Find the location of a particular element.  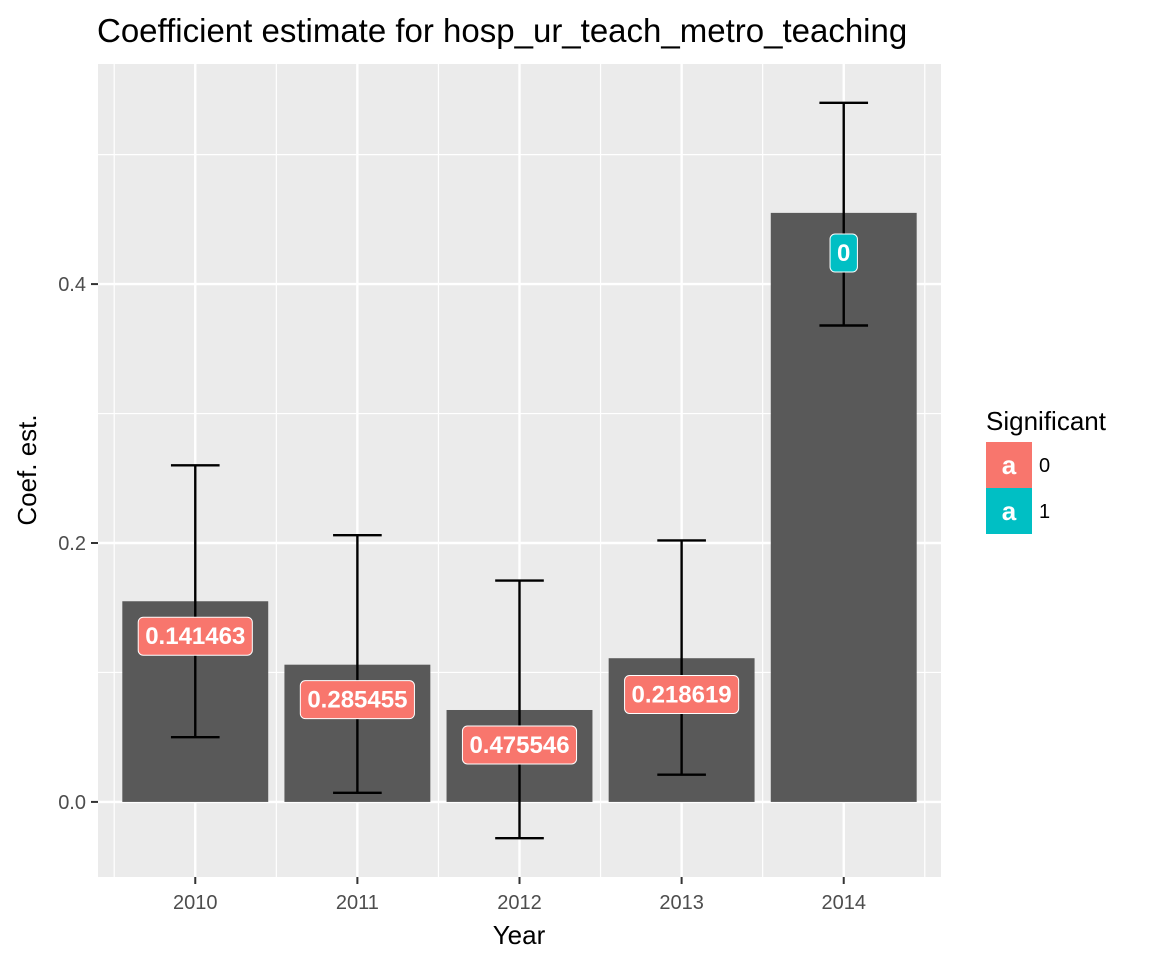

data-label-text: 0.285455 is located at coordinates (357, 700).